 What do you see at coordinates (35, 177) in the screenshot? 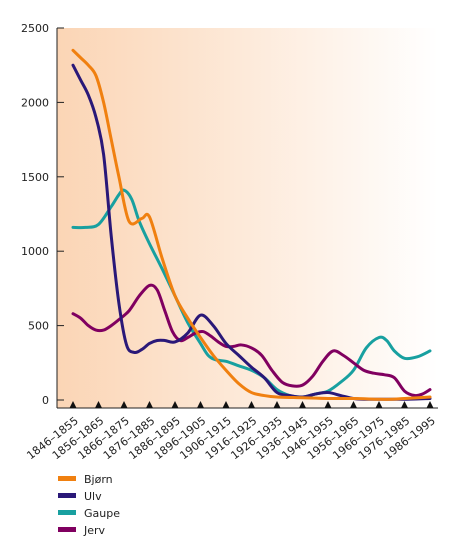
I see `y-tick-label: 1500` at bounding box center [35, 177].